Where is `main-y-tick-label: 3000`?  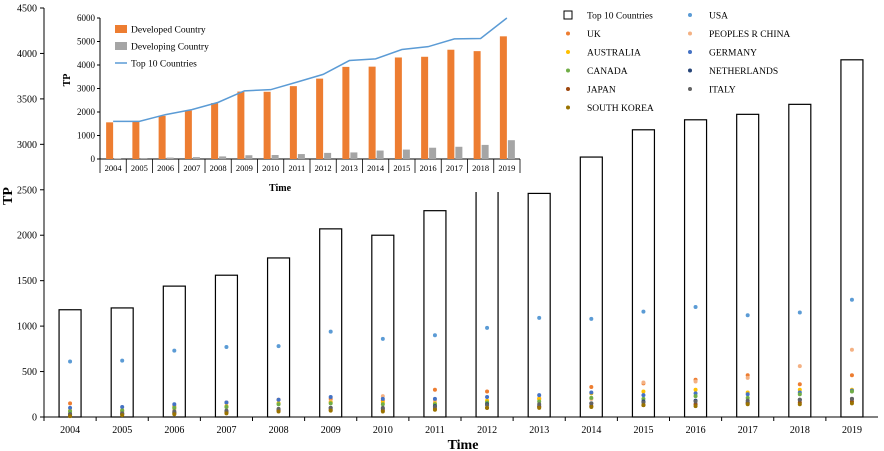 main-y-tick-label: 3000 is located at coordinates (27, 145).